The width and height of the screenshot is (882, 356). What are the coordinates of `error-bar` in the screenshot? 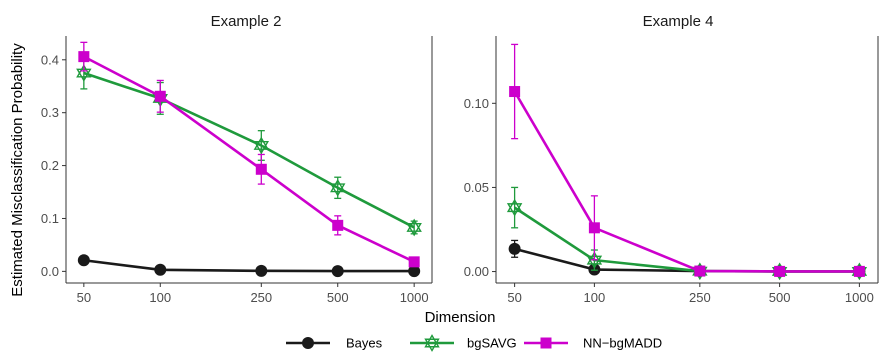 It's located at (515, 207).